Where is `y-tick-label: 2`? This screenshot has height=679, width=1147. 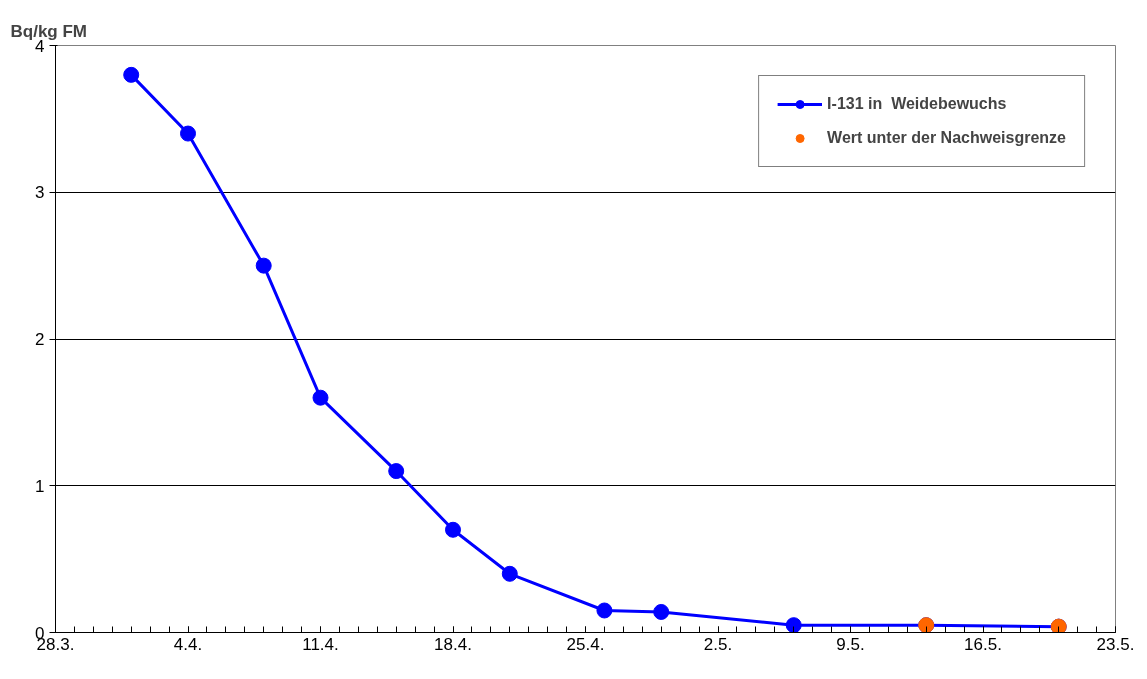
y-tick-label: 2 is located at coordinates (40, 339).